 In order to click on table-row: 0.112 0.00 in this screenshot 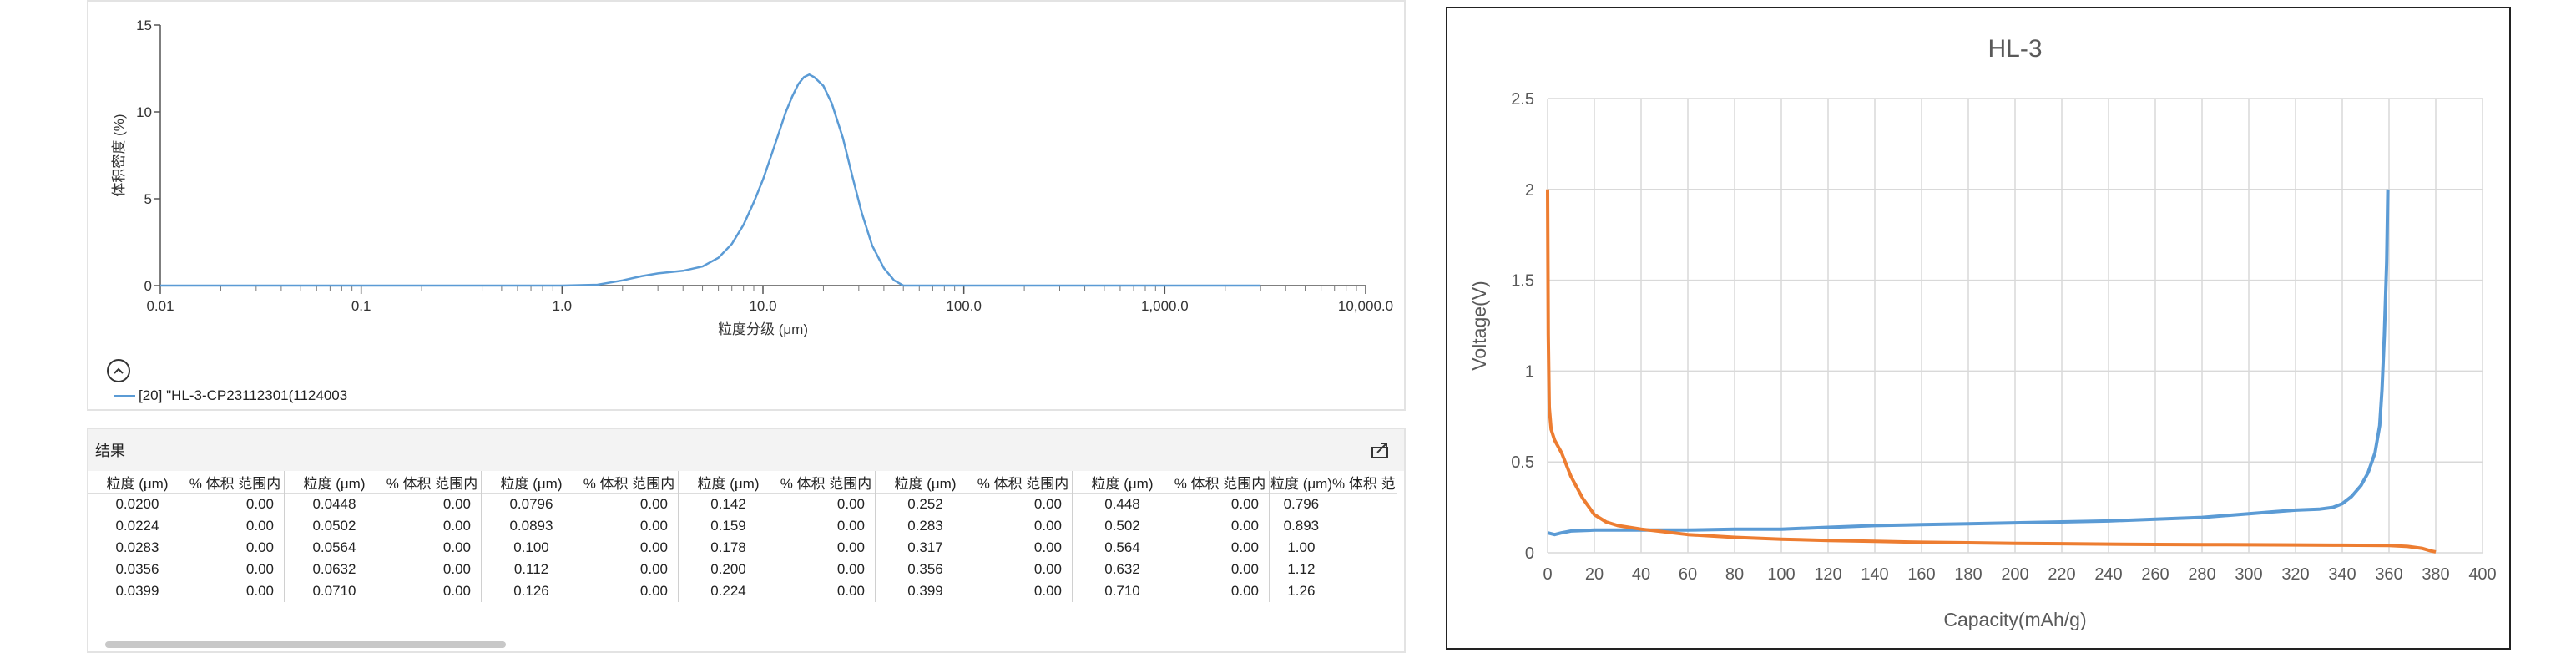, I will do `click(580, 569)`.